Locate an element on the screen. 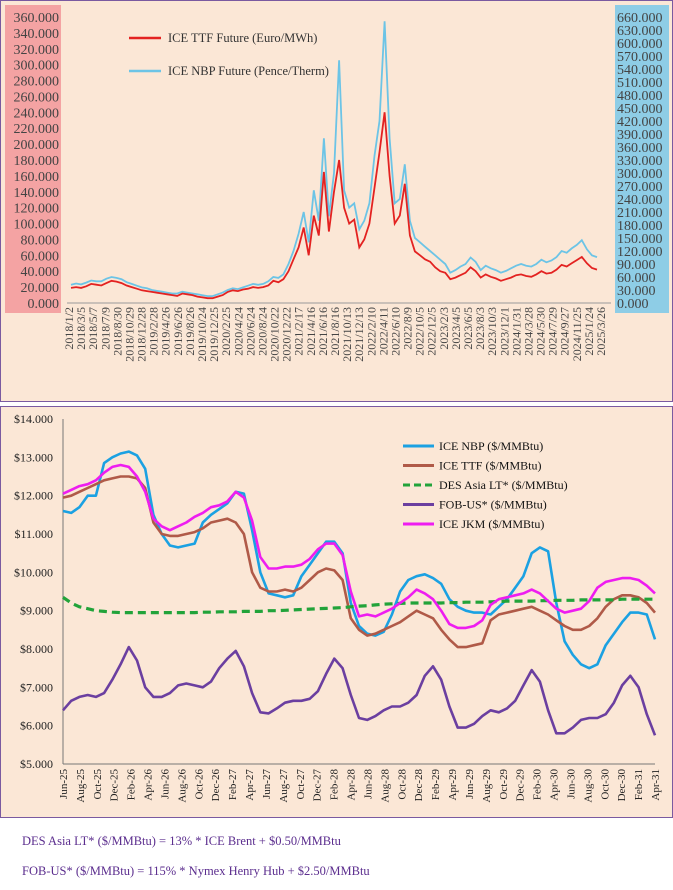 Image resolution: width=673 pixels, height=890 pixels. x-axis-tick-label: Oct-30 is located at coordinates (605, 784).